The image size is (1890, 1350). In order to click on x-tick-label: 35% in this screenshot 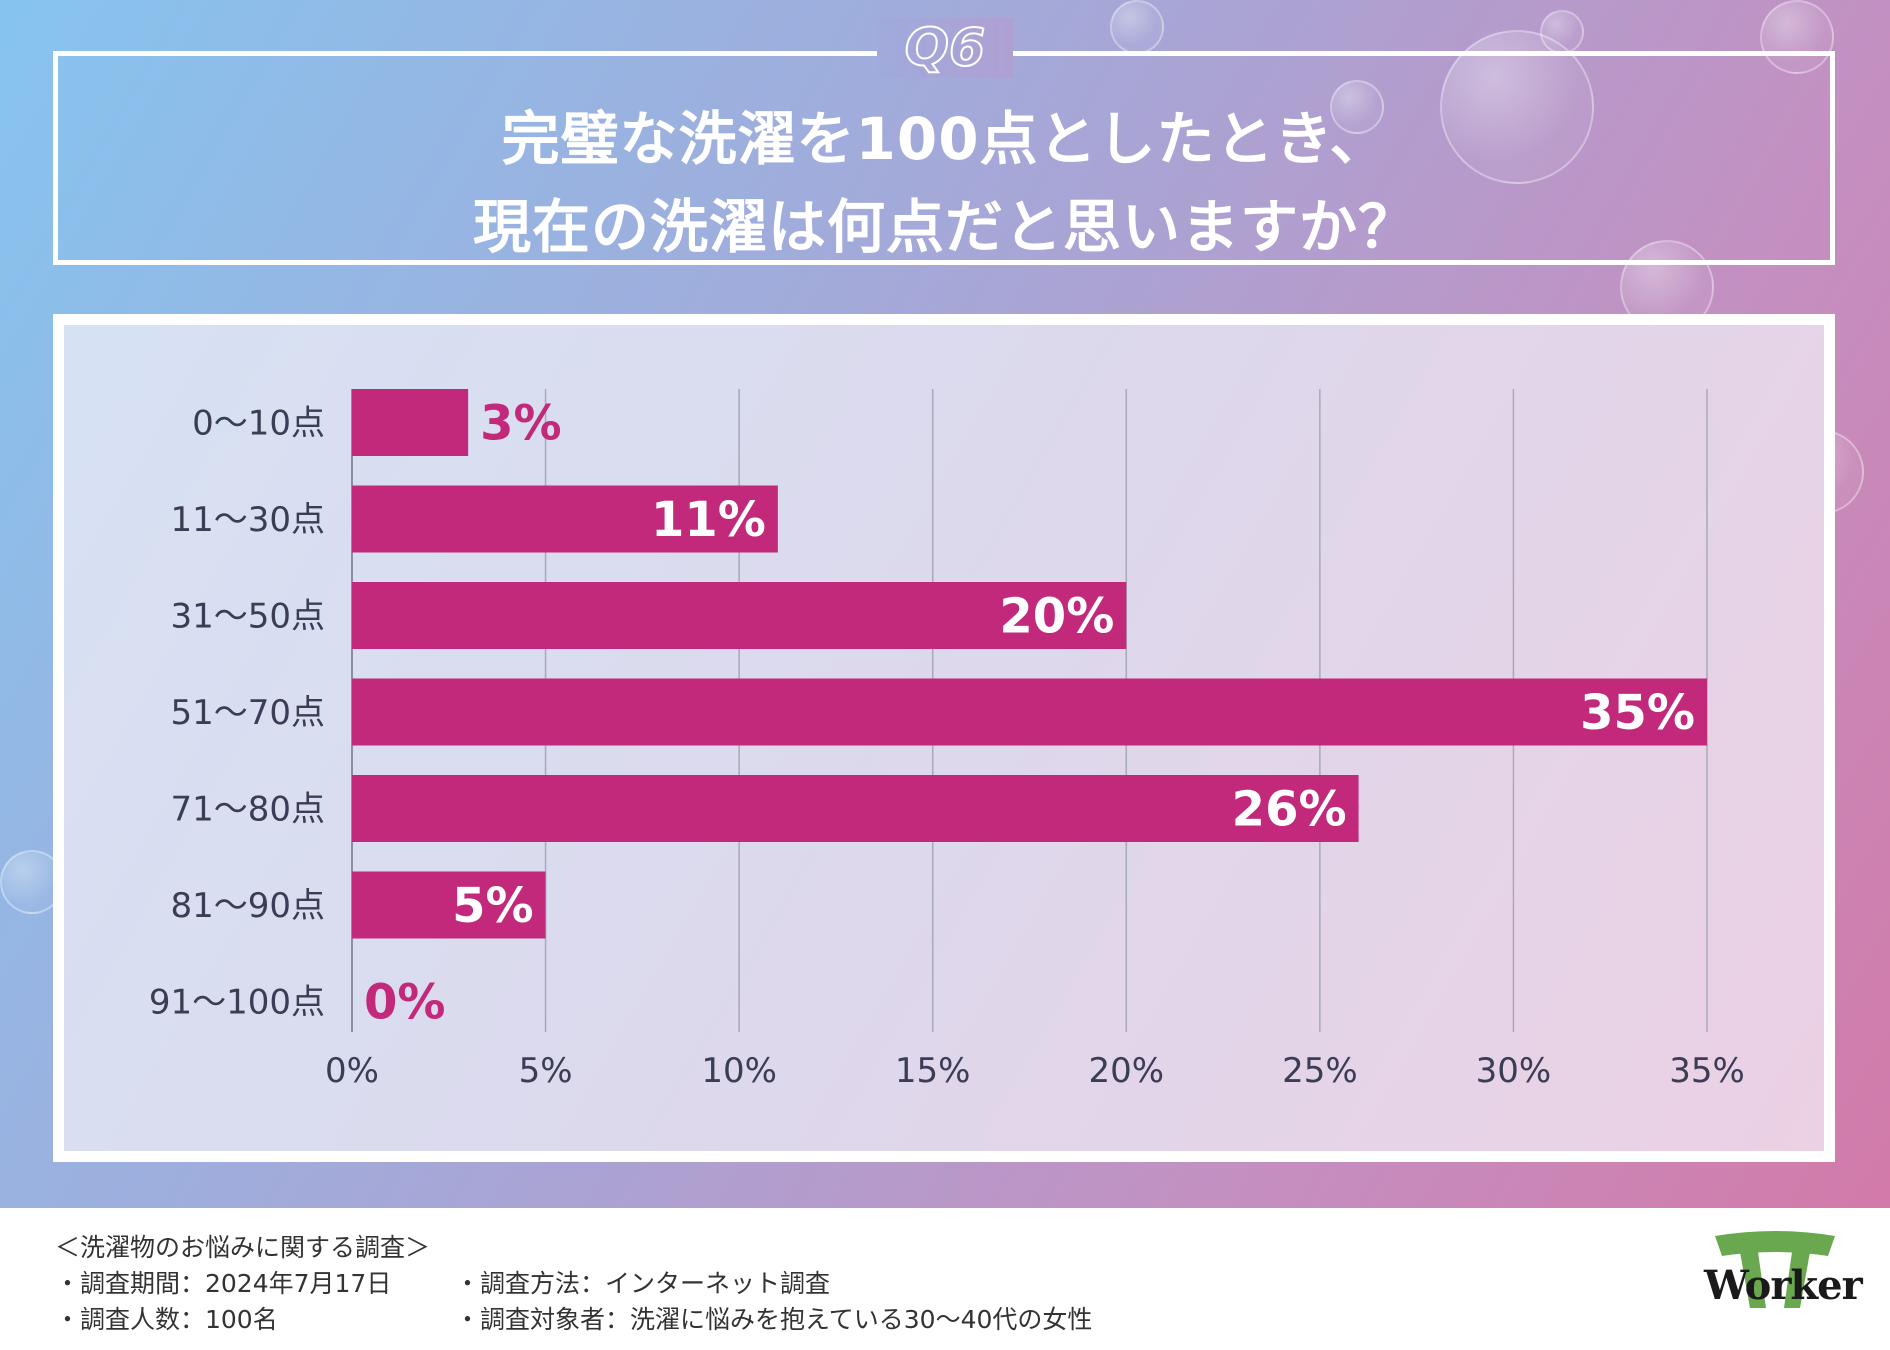, I will do `click(1707, 1071)`.